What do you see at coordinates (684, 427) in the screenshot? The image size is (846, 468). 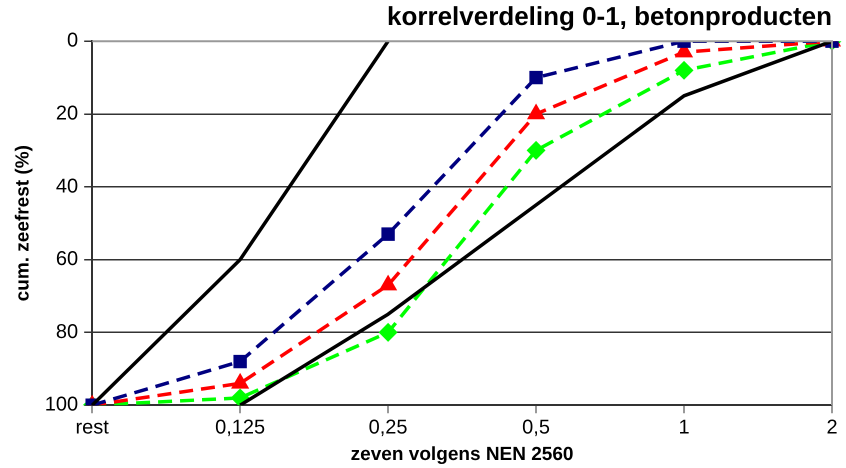 I see `x-tick-label: 1` at bounding box center [684, 427].